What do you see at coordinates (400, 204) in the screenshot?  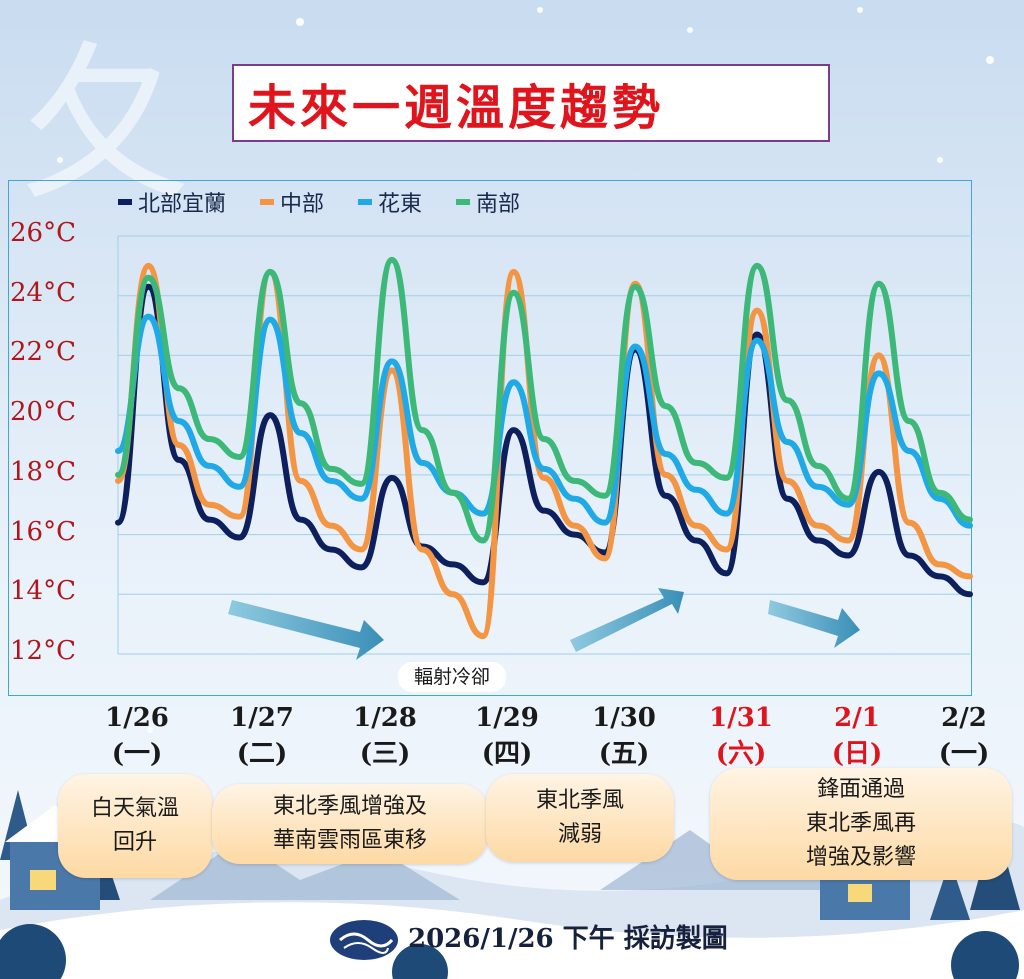 I see `legend-label: 花東` at bounding box center [400, 204].